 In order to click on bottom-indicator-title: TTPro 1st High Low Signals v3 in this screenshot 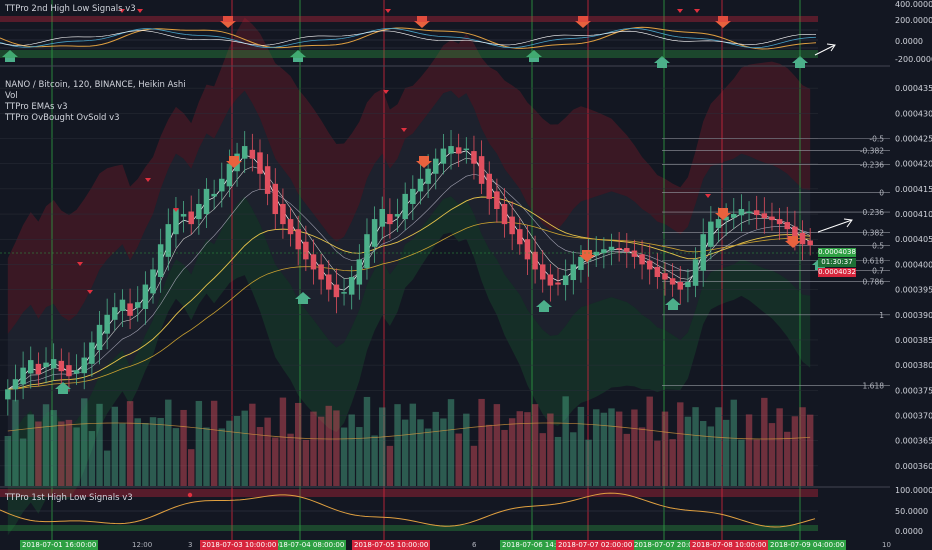, I will do `click(69, 498)`.